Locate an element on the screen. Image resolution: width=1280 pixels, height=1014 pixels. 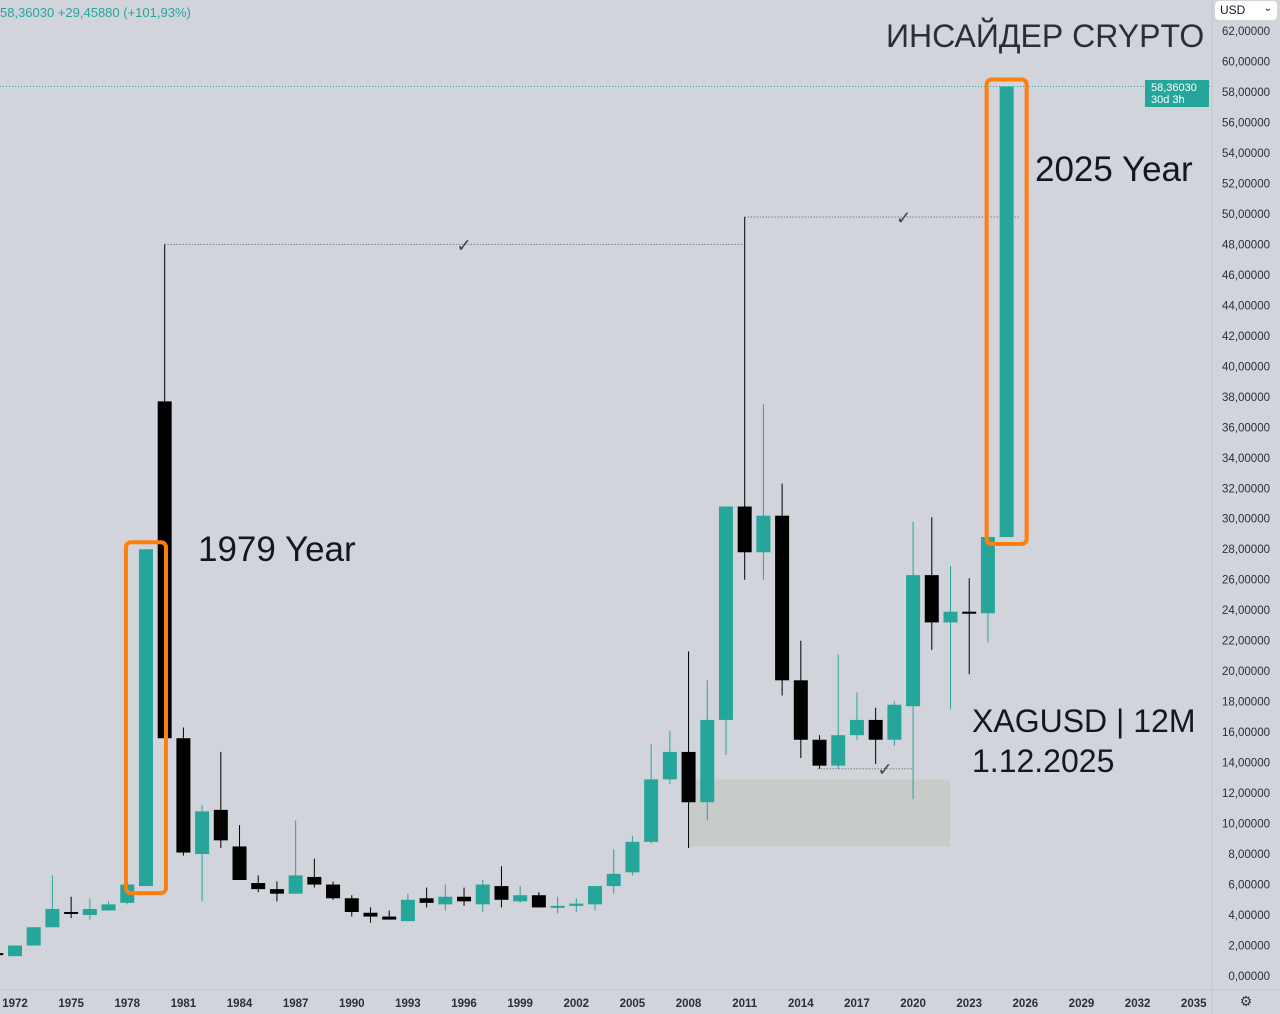
time-tick-label: 2005 is located at coordinates (633, 1004).